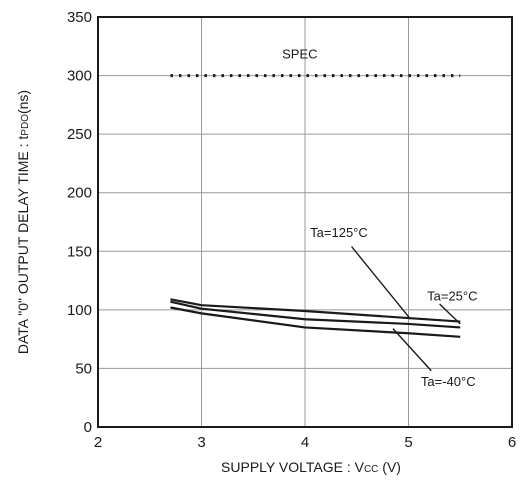 This screenshot has height=482, width=524. I want to click on y-tick-label-4: 200, so click(79, 193).